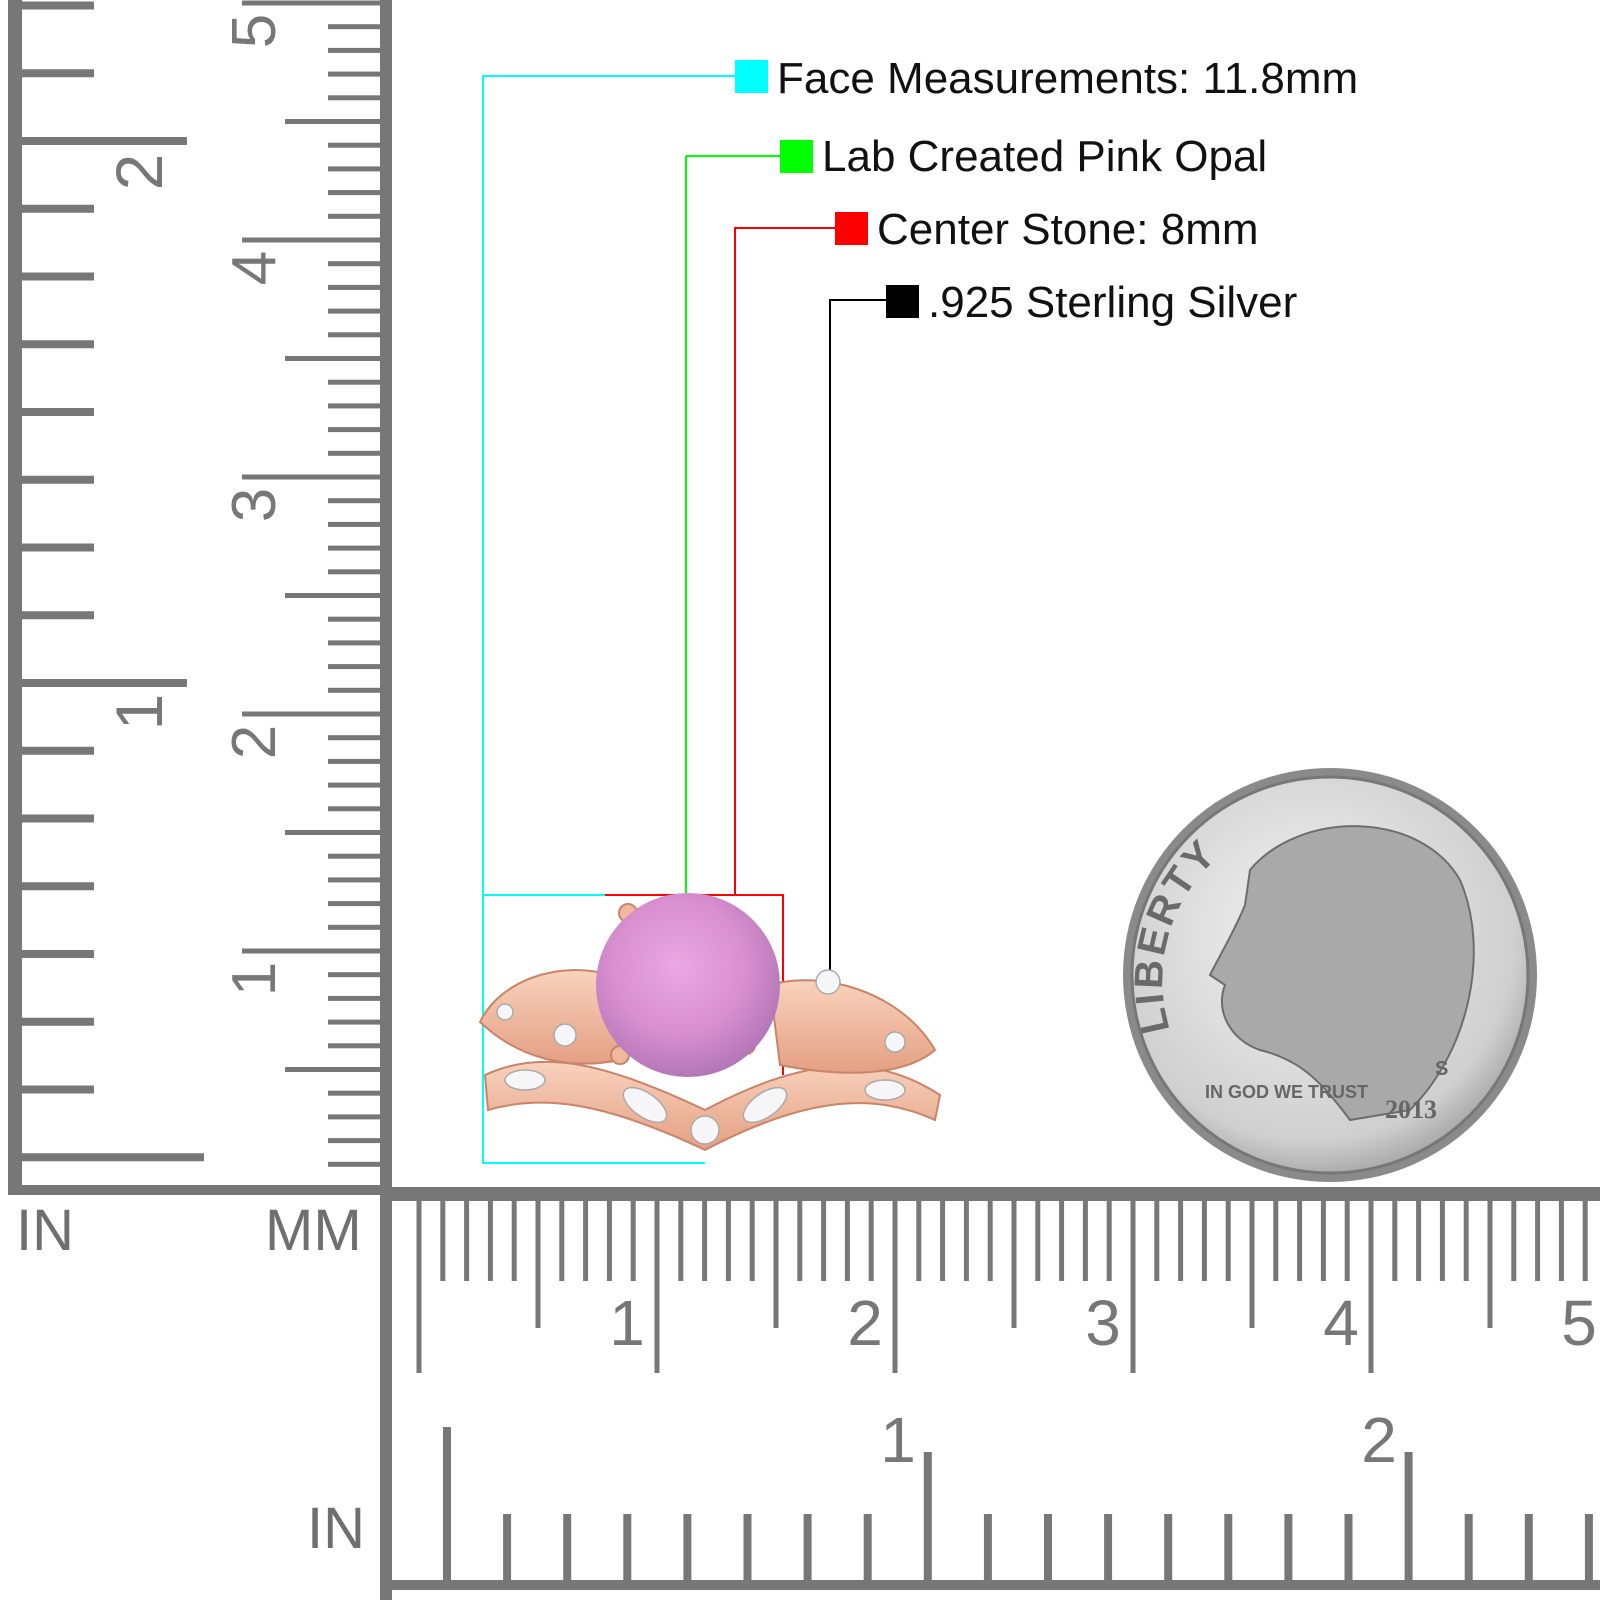 The height and width of the screenshot is (1600, 1600). What do you see at coordinates (1113, 302) in the screenshot?
I see `metal-label: .925 Sterling Silver` at bounding box center [1113, 302].